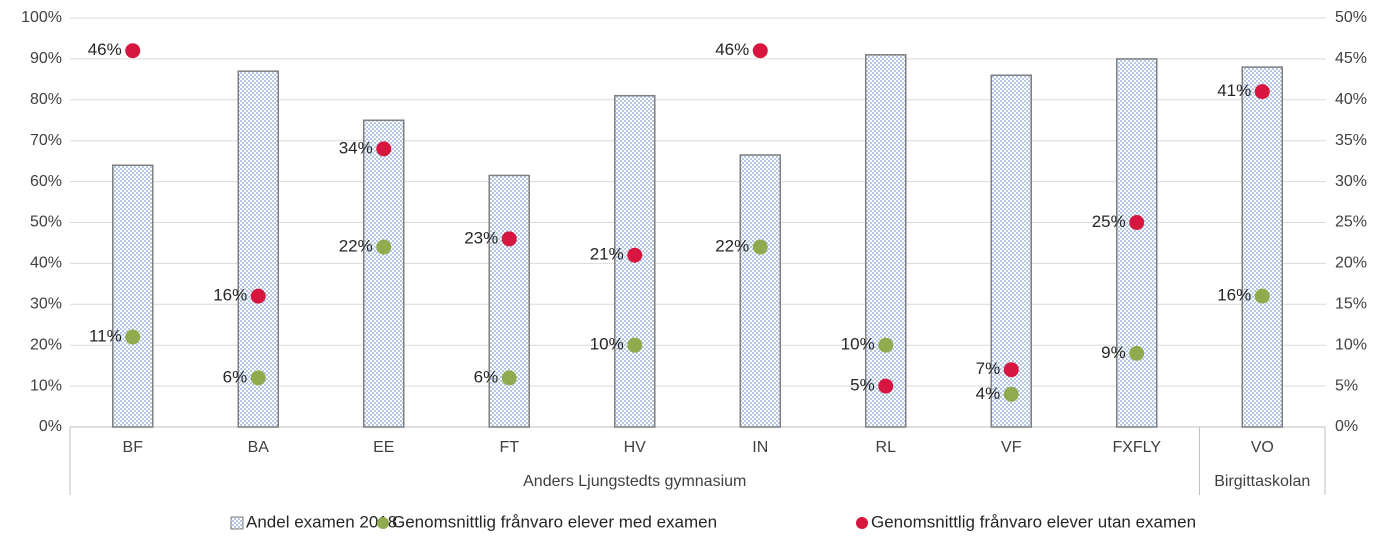 This screenshot has width=1397, height=540. Describe the element at coordinates (321, 521) in the screenshot. I see `legend-label: Andel examen 2018` at that location.